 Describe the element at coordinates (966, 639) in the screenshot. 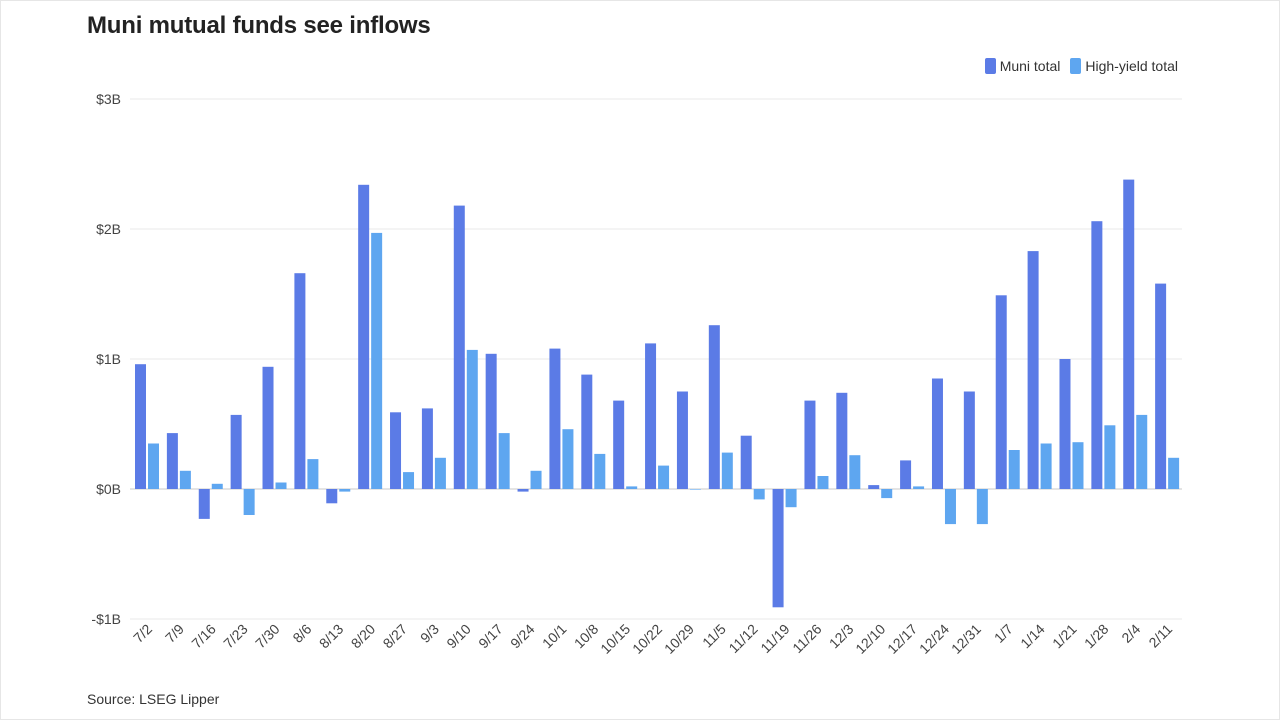

I see `x-tick-label: 12/31` at that location.